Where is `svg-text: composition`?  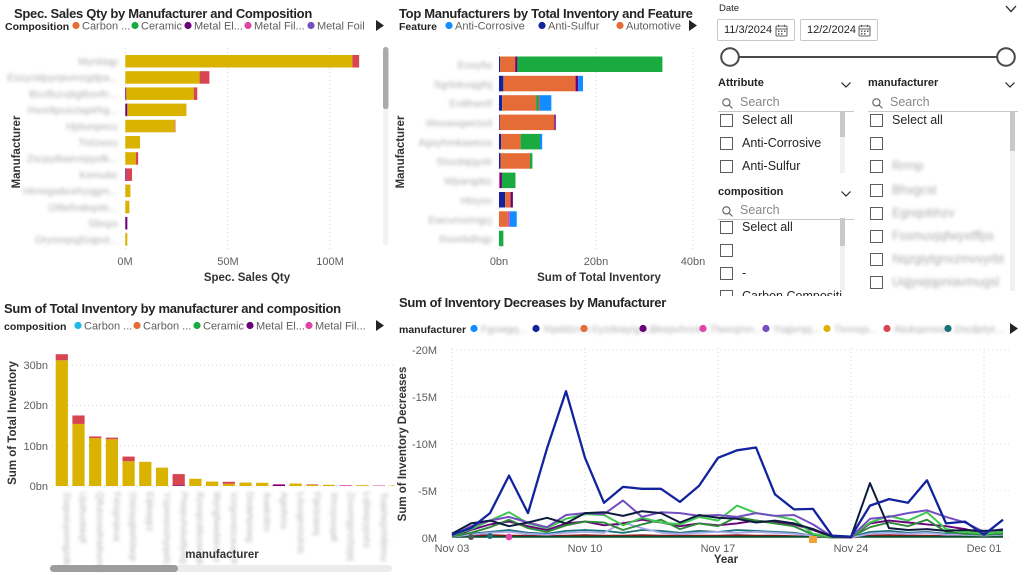
svg-text: composition is located at coordinates (35, 327).